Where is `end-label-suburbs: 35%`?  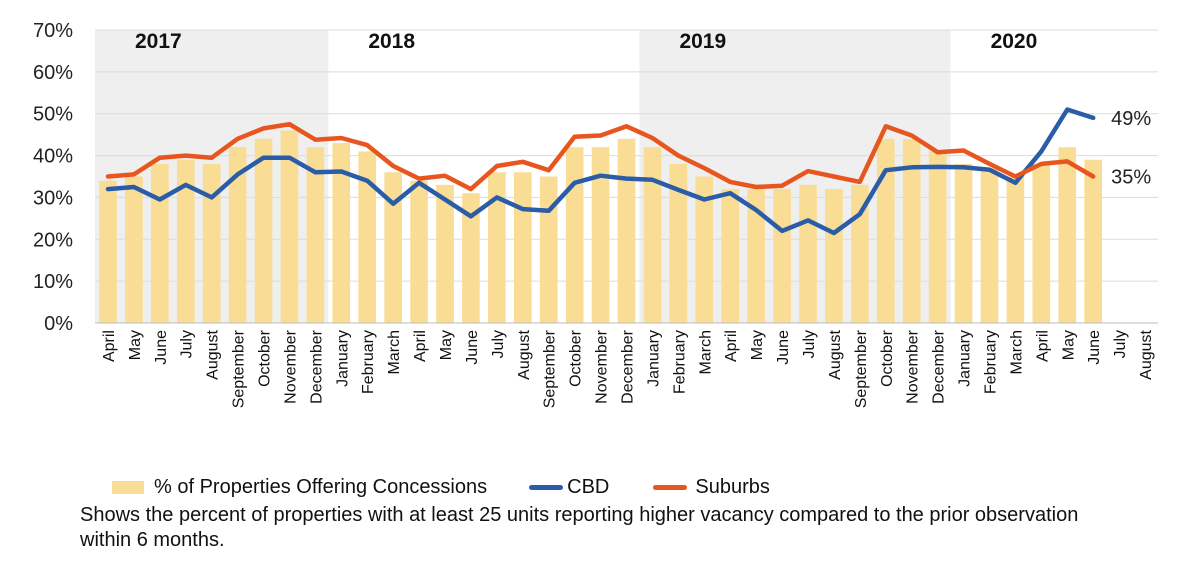
end-label-suburbs: 35% is located at coordinates (1131, 178).